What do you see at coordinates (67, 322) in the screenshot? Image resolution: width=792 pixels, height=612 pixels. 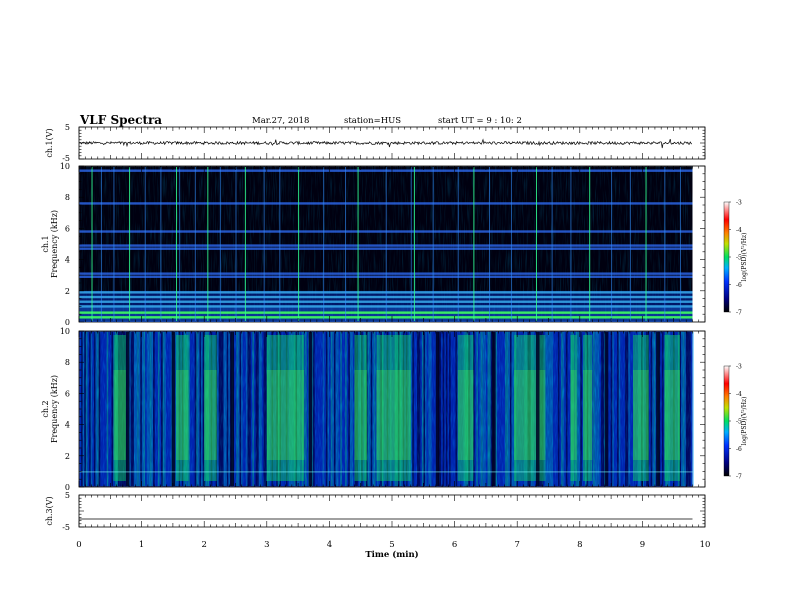 I see `y-tick-label: 0` at bounding box center [67, 322].